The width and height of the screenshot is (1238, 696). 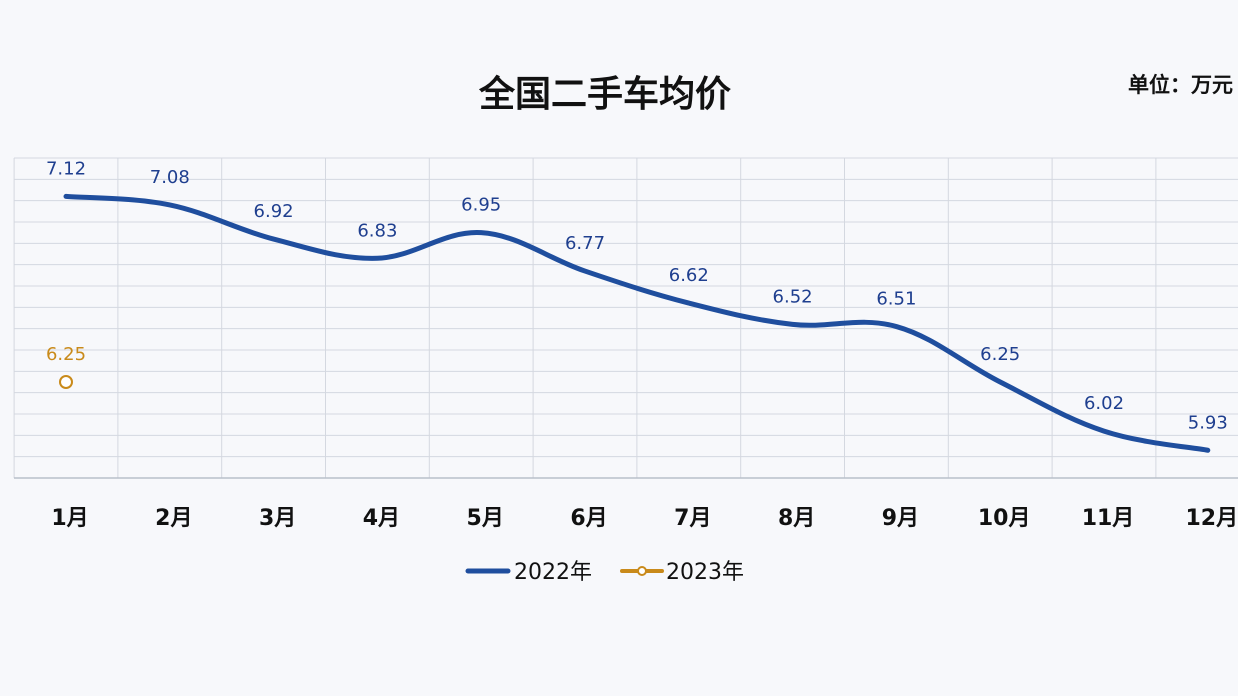 What do you see at coordinates (1180, 85) in the screenshot?
I see `unit-label: 单位：万元` at bounding box center [1180, 85].